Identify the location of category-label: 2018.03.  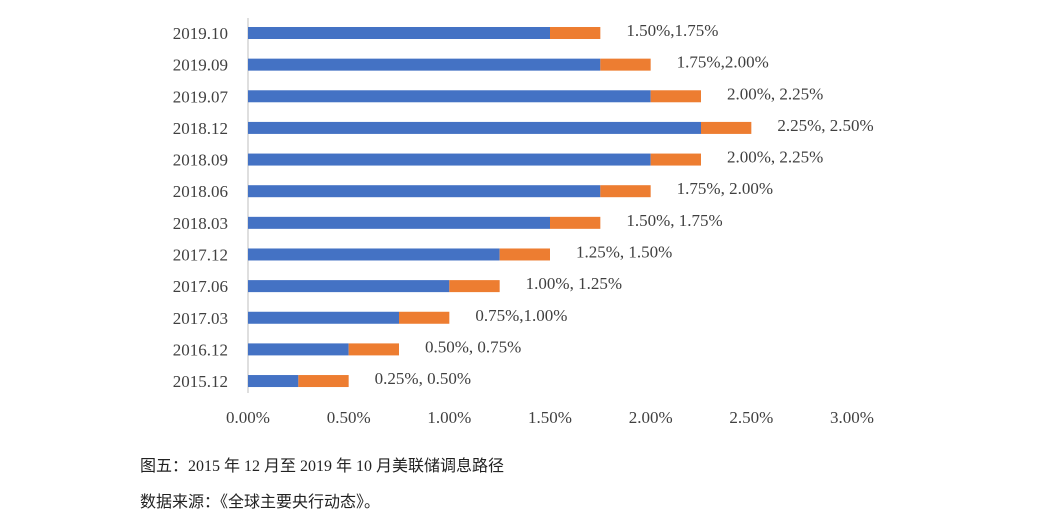
(200, 223).